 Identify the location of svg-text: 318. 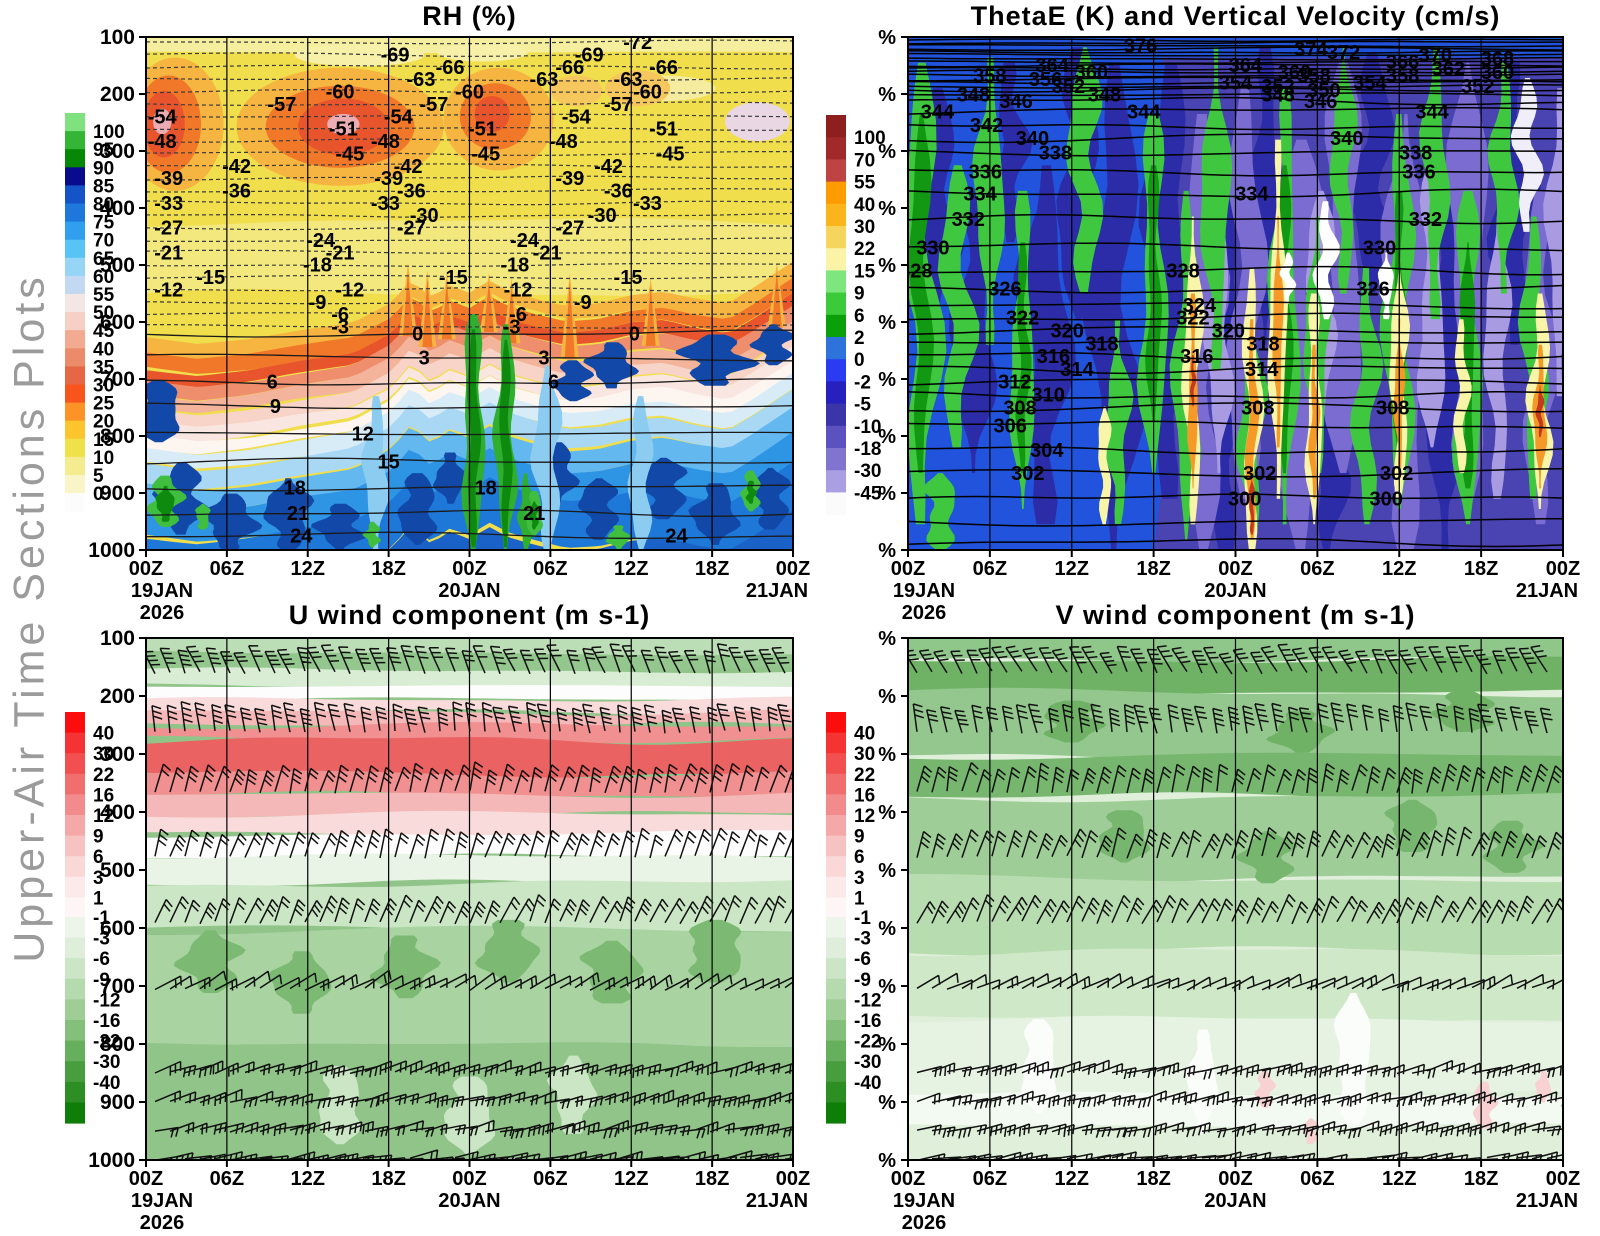
(1262, 344).